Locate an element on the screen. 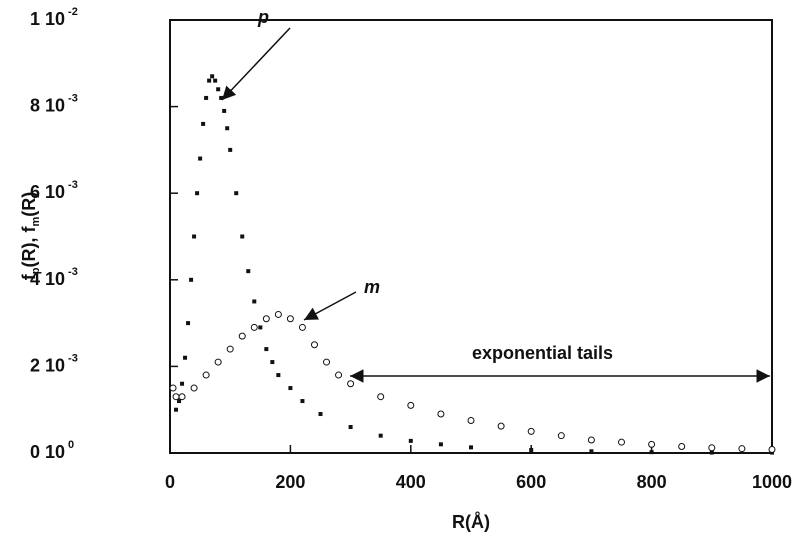 The width and height of the screenshot is (806, 545). annotation: exponential tails is located at coordinates (542, 353).